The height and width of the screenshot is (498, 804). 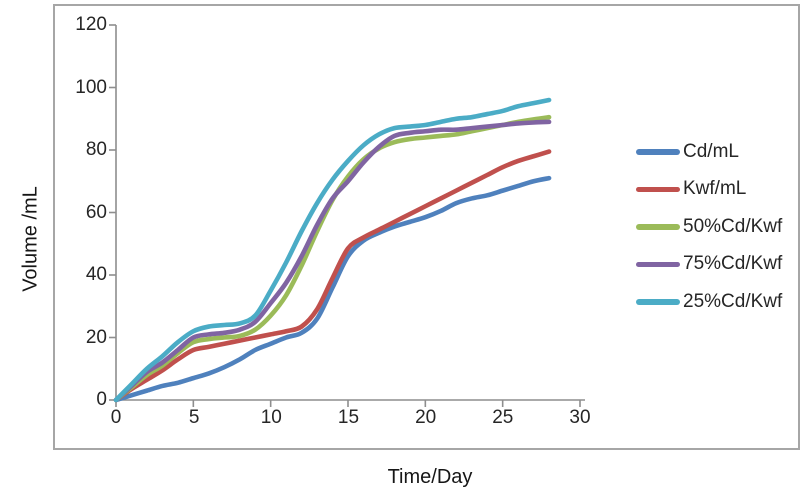 What do you see at coordinates (580, 417) in the screenshot?
I see `x-tick-label: 30` at bounding box center [580, 417].